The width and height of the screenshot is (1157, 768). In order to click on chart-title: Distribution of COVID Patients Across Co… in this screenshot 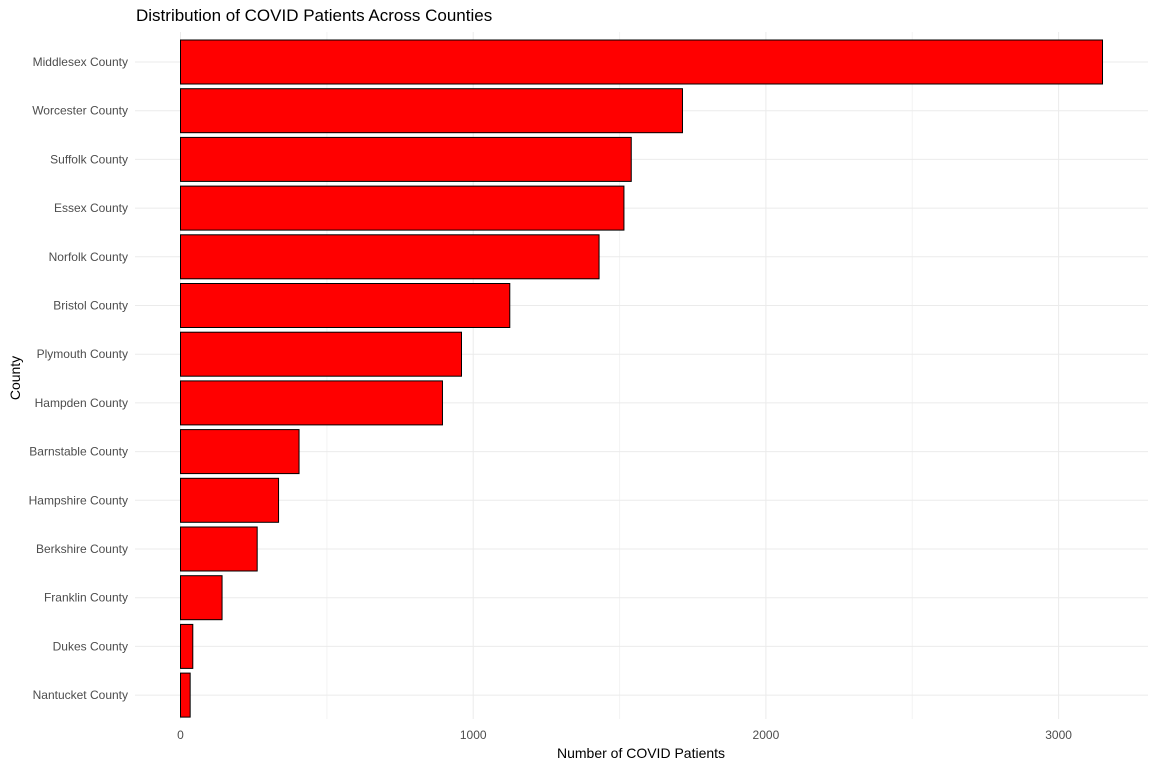, I will do `click(314, 15)`.